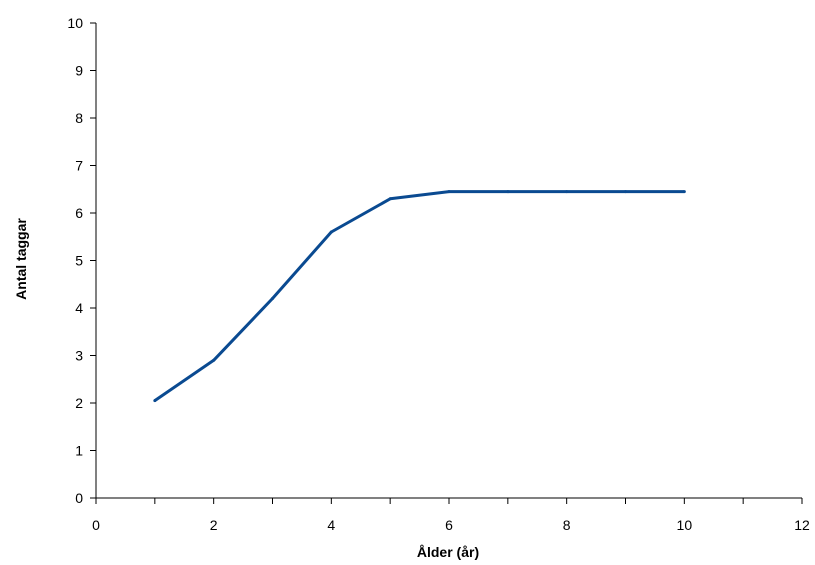 The height and width of the screenshot is (565, 815). What do you see at coordinates (802, 525) in the screenshot?
I see `x-tick-label: 12` at bounding box center [802, 525].